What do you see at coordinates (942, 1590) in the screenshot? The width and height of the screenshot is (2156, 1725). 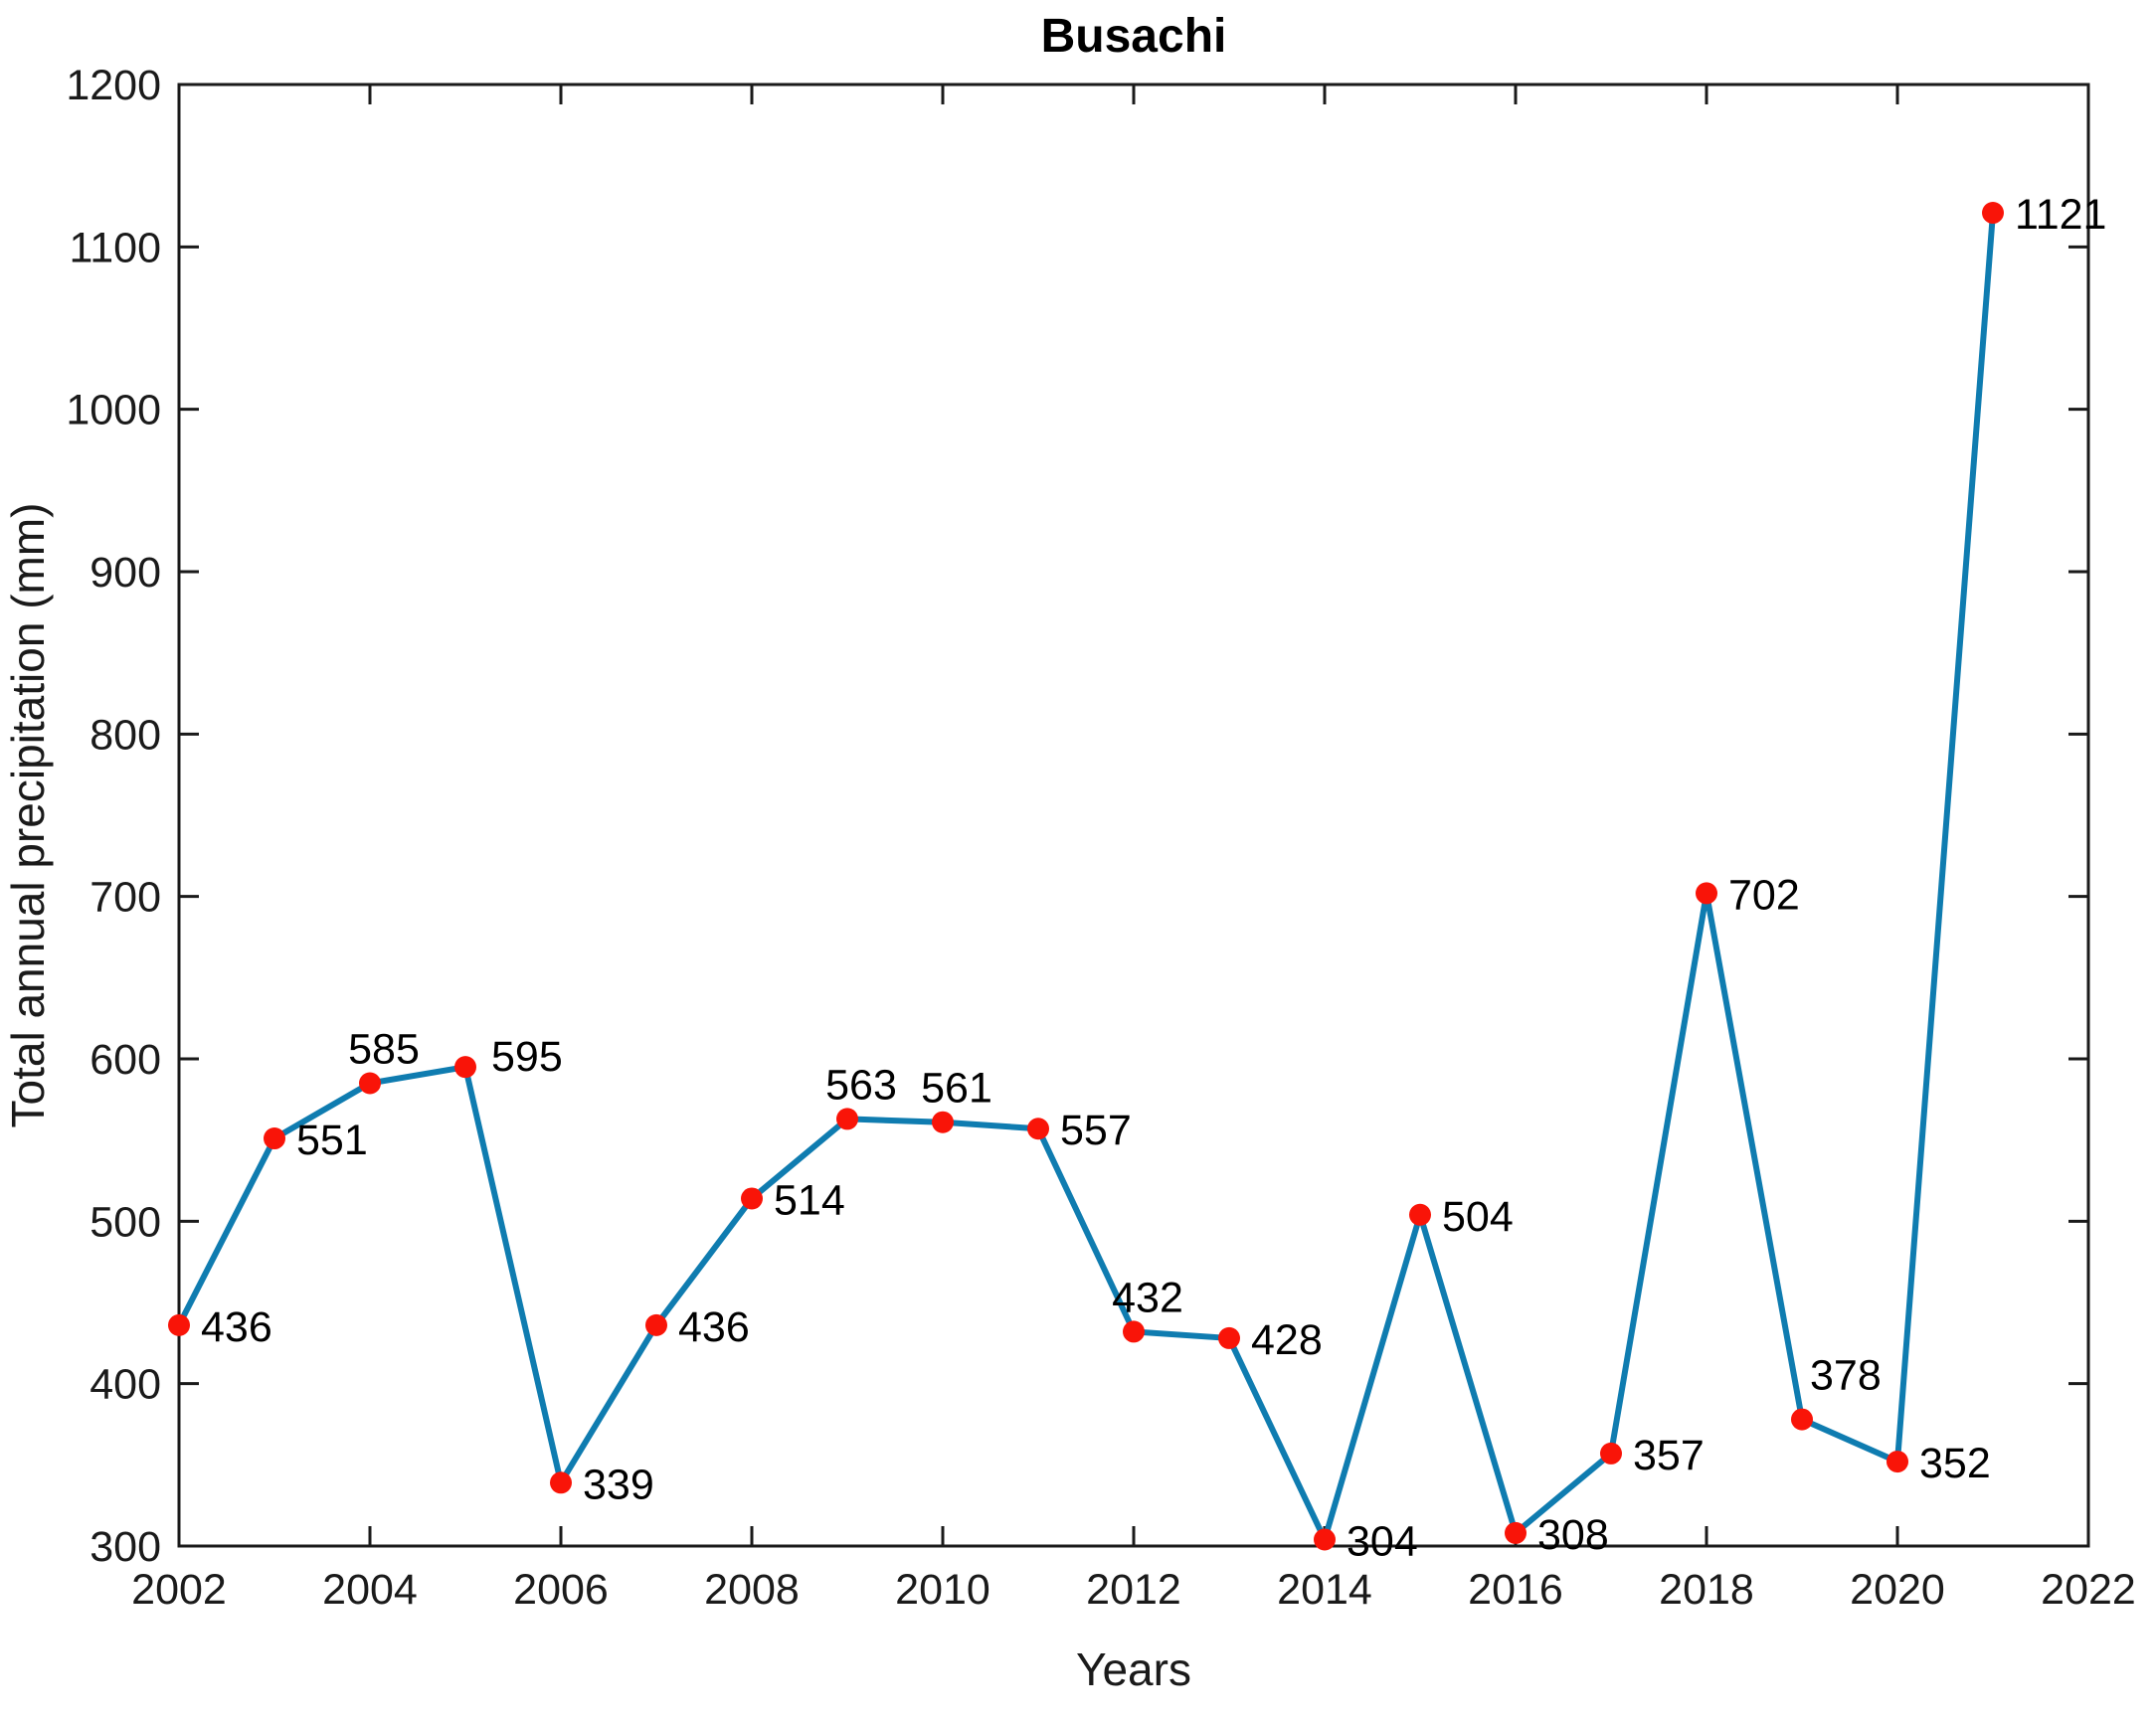 I see `x-tick-label: 2010` at bounding box center [942, 1590].